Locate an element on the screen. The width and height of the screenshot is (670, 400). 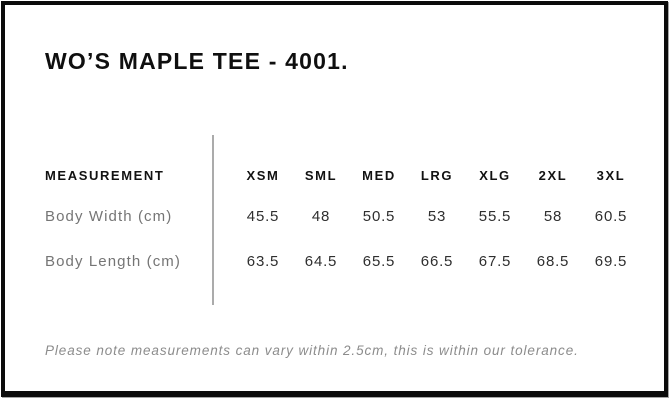
value-cell: 58 is located at coordinates (553, 216).